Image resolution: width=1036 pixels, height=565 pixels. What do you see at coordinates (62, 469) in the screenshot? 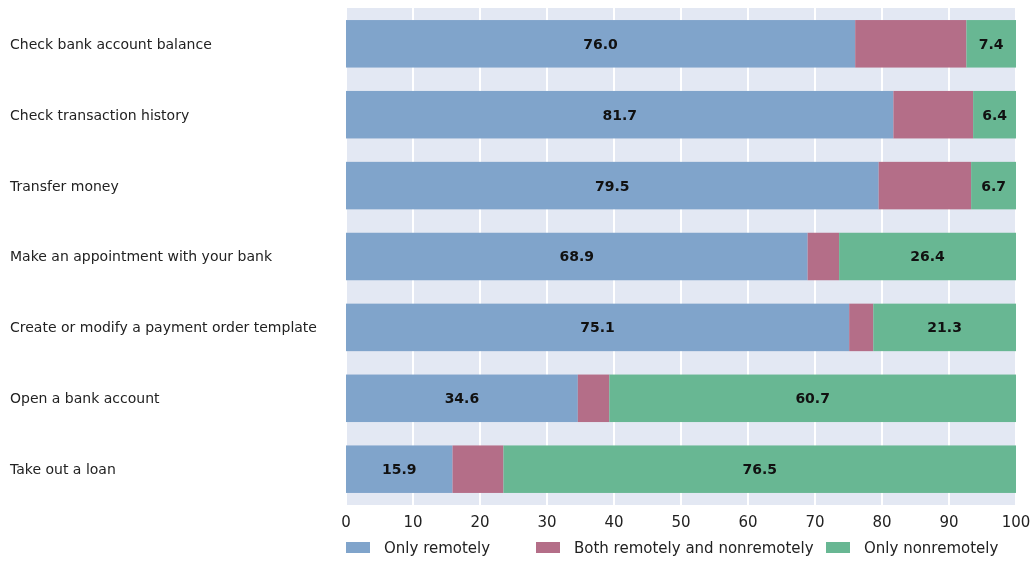
I see `y-tick-label: Take out a loan` at bounding box center [62, 469].